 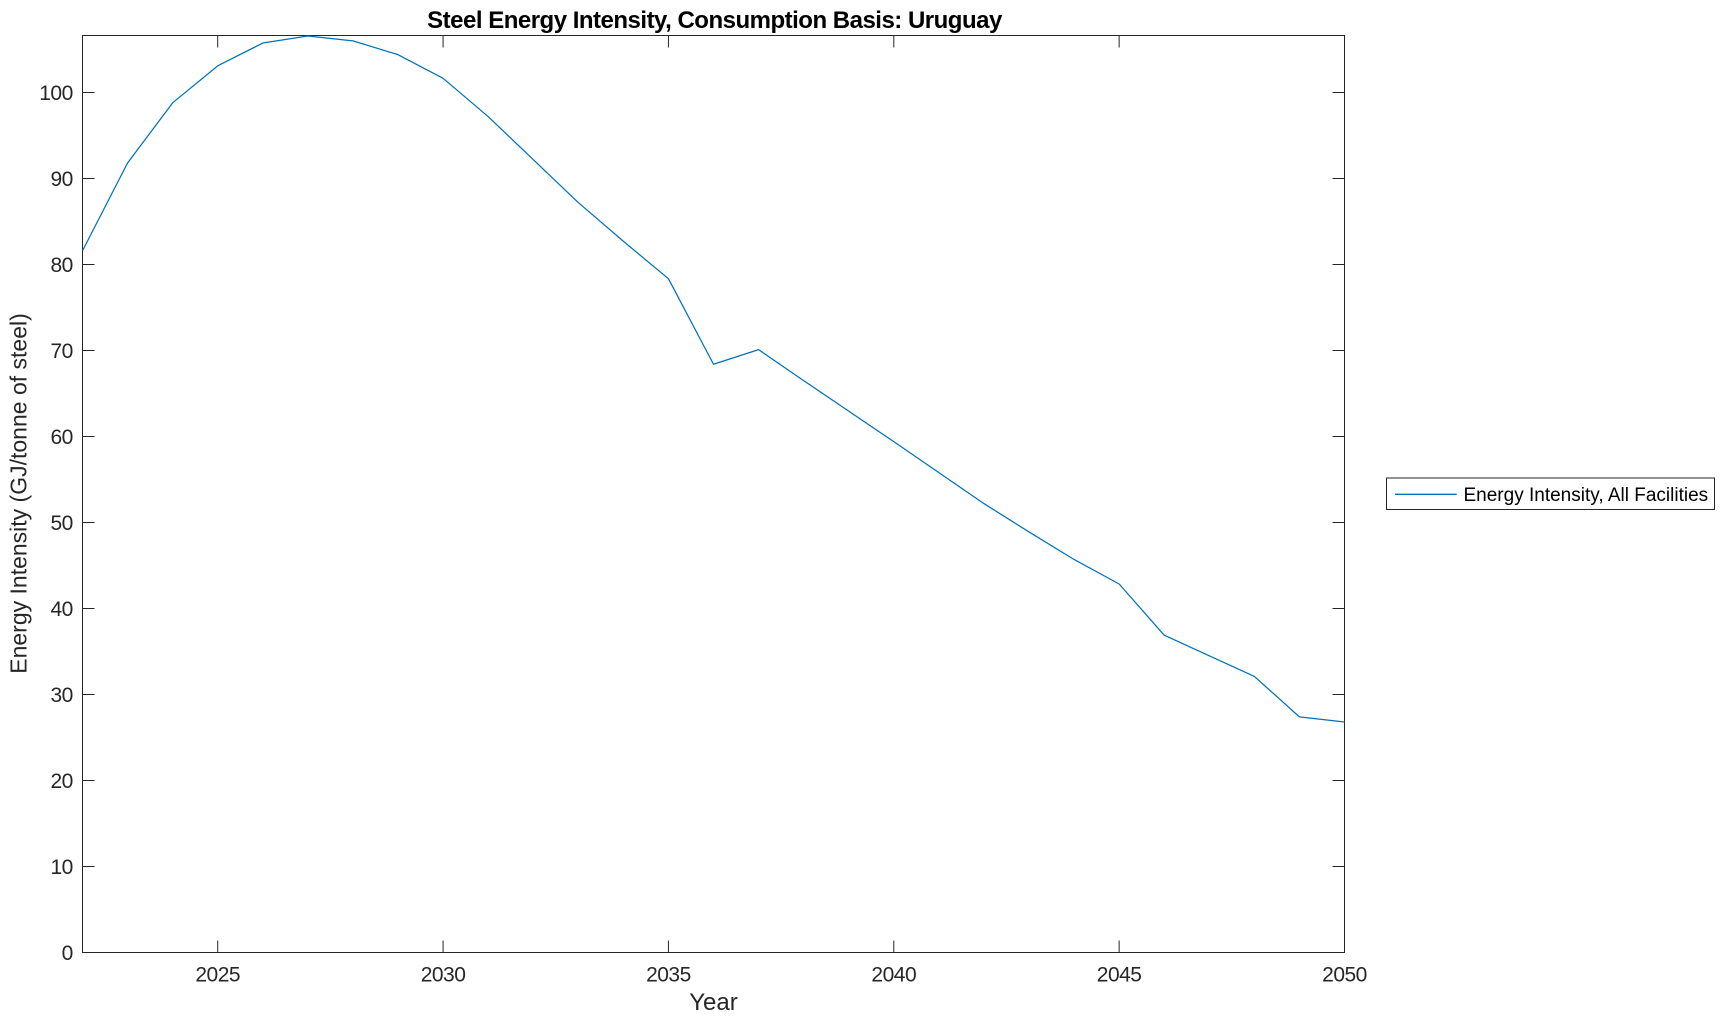 What do you see at coordinates (893, 975) in the screenshot?
I see `svg-text: 2040` at bounding box center [893, 975].